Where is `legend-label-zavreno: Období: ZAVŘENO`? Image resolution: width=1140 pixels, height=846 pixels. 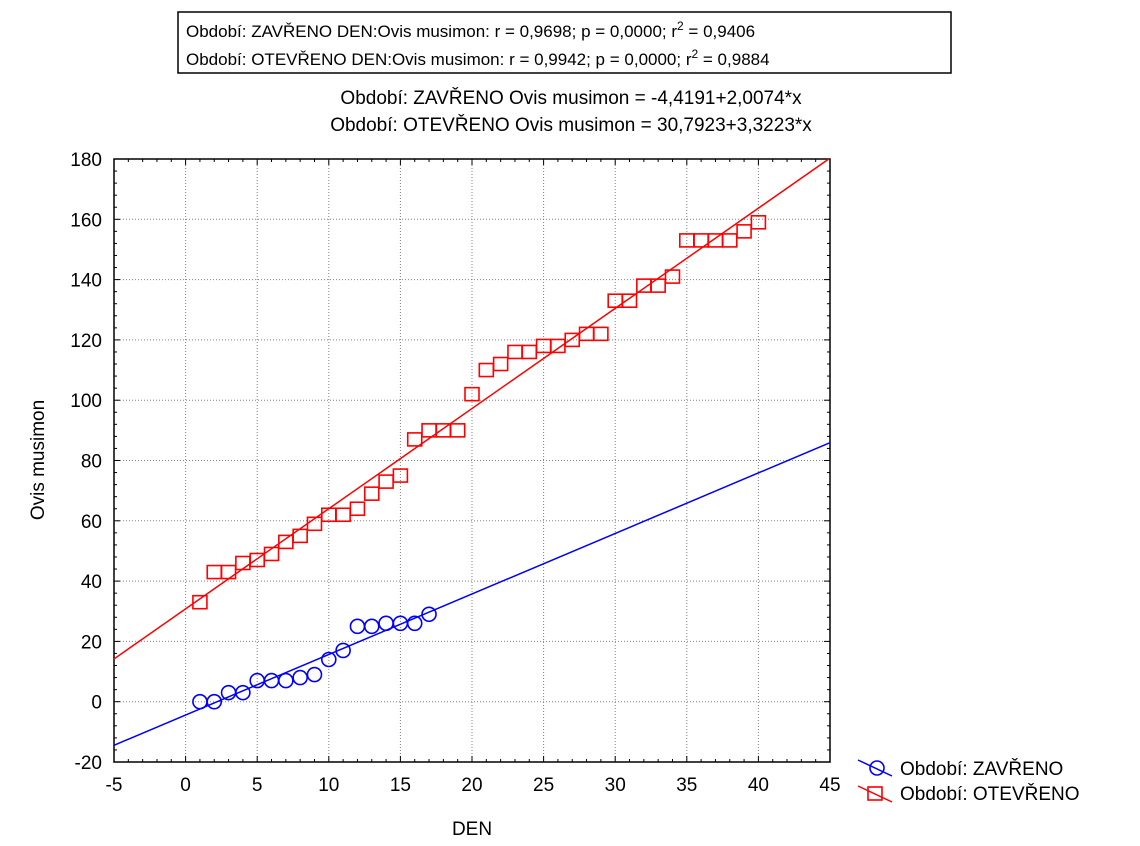 legend-label-zavreno: Období: ZAVŘENO is located at coordinates (981, 769).